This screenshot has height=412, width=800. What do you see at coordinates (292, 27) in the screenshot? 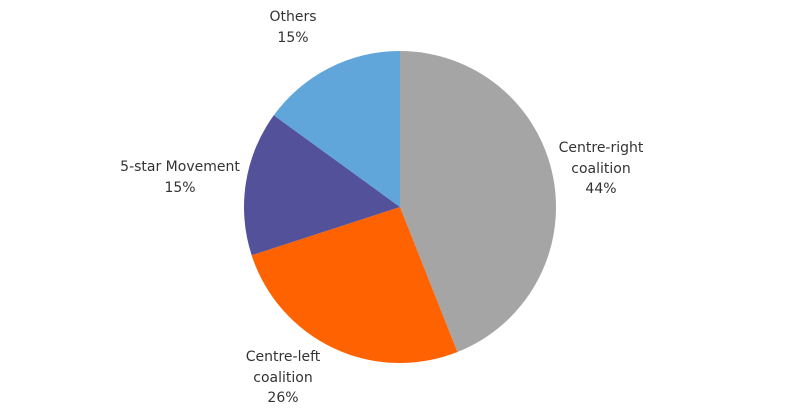
I see `data-label: Others 15%` at bounding box center [292, 27].